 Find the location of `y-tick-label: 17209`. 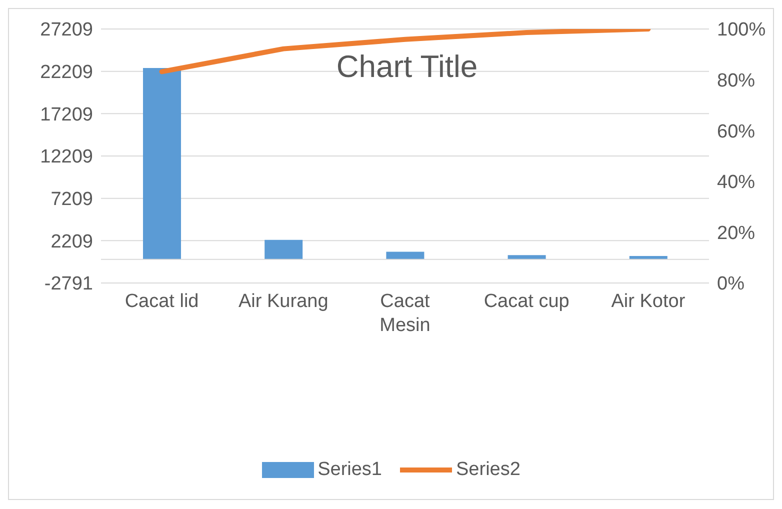

y-tick-label: 17209 is located at coordinates (66, 115).